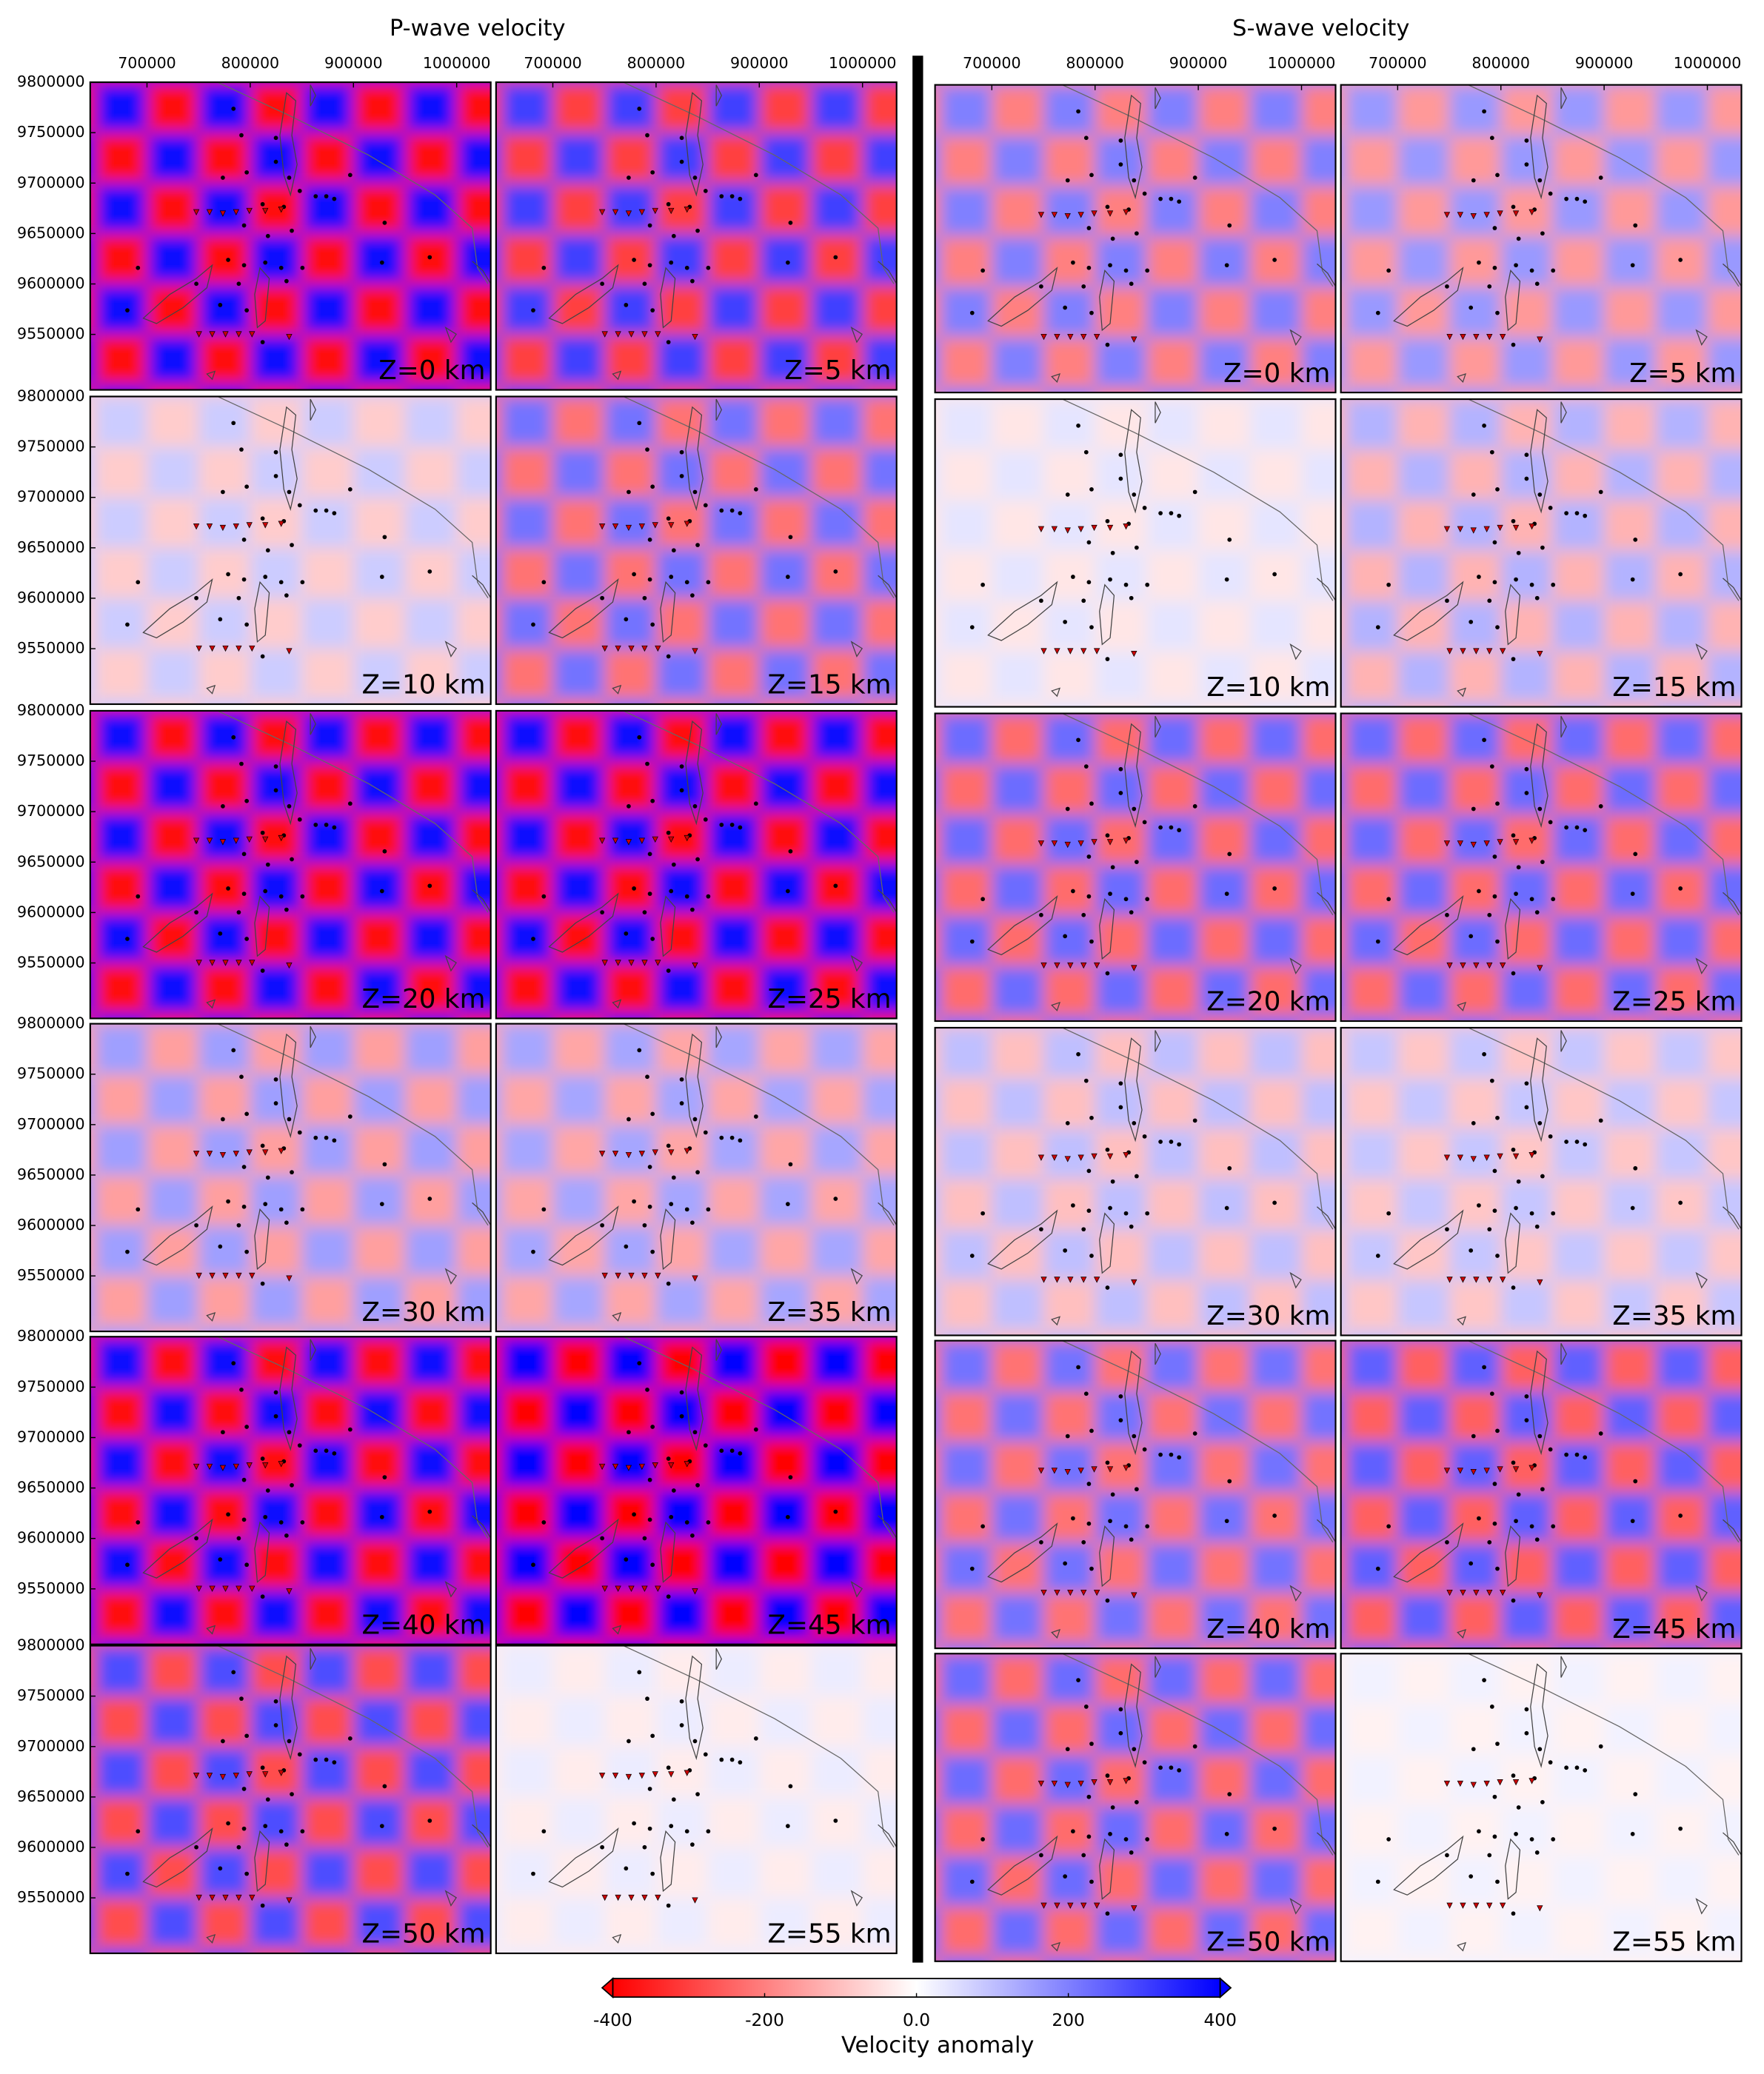  Describe the element at coordinates (1268, 1629) in the screenshot. I see `depth-label: Z=40 km` at that location.